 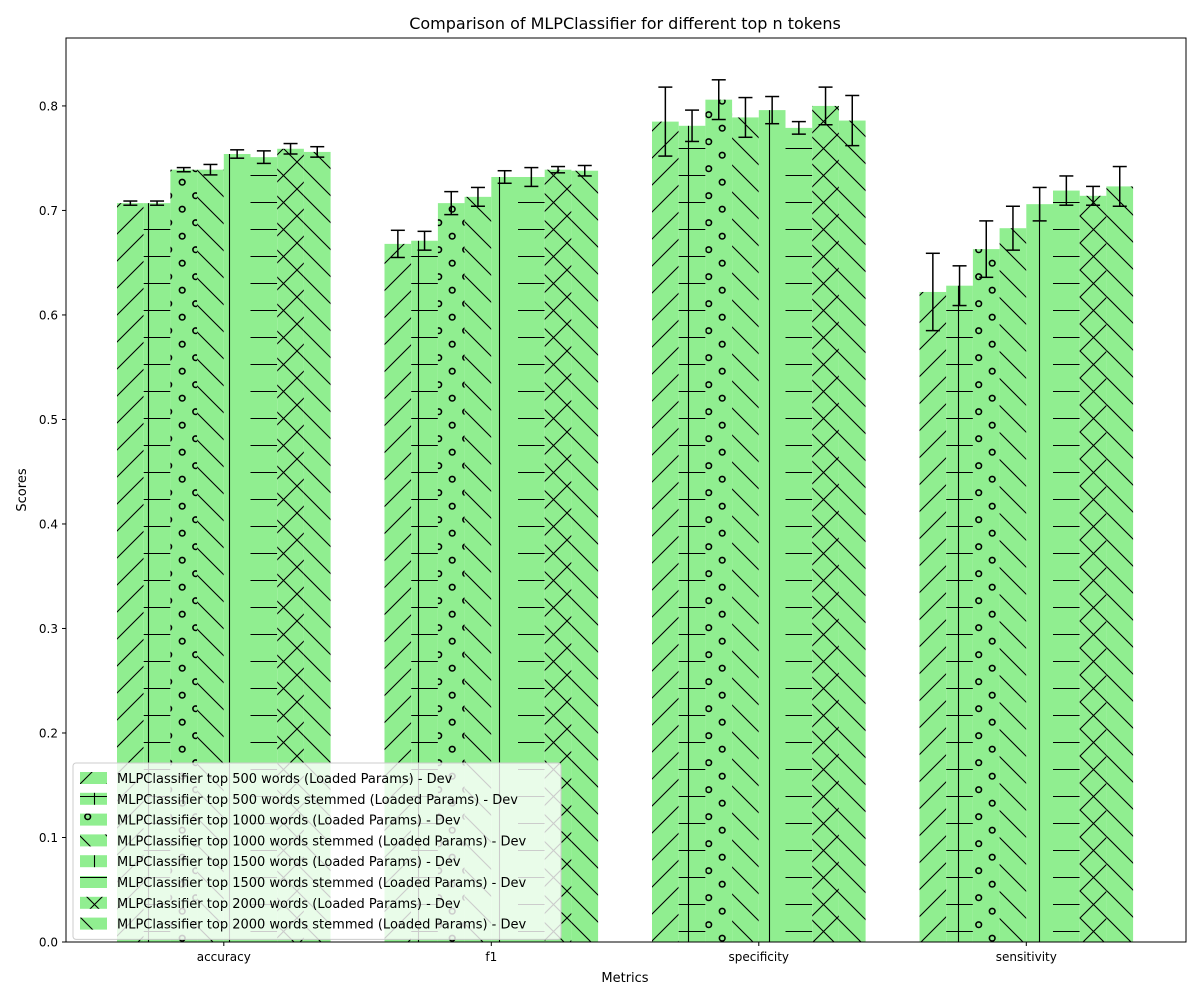 I want to click on x-axis-label: Metrics, so click(x=624, y=978).